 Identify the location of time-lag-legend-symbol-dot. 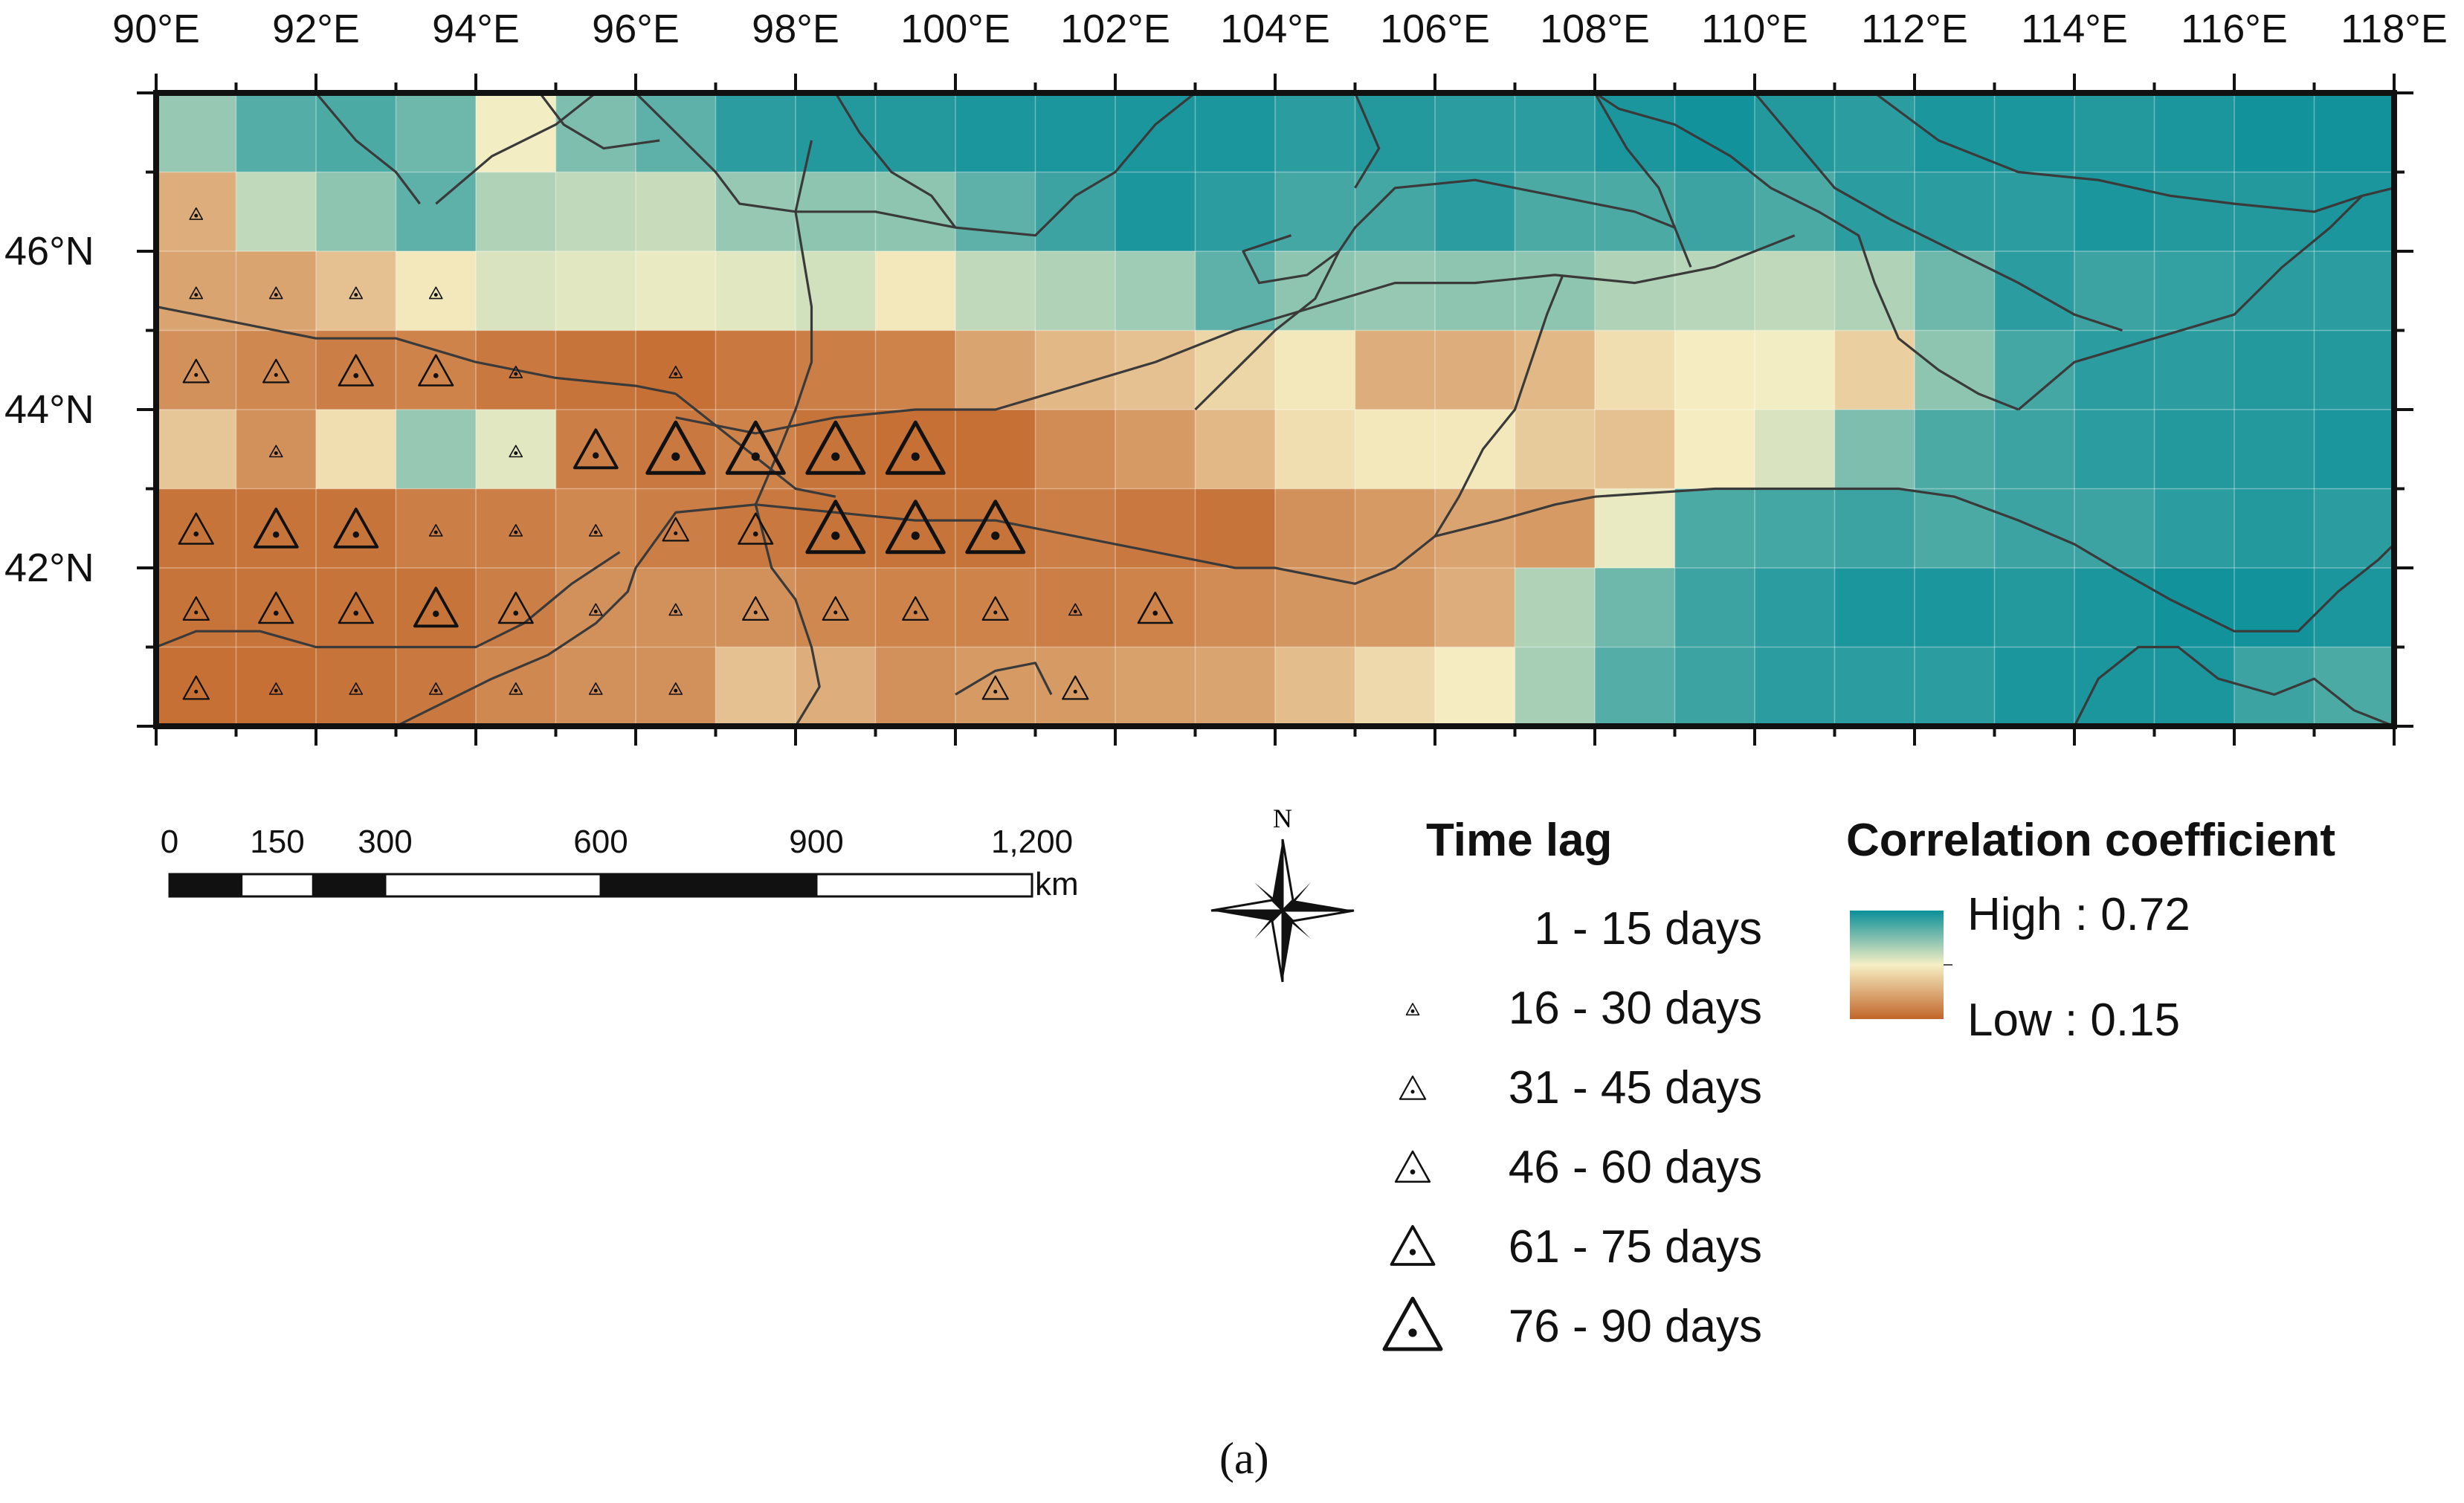
(1413, 1171).